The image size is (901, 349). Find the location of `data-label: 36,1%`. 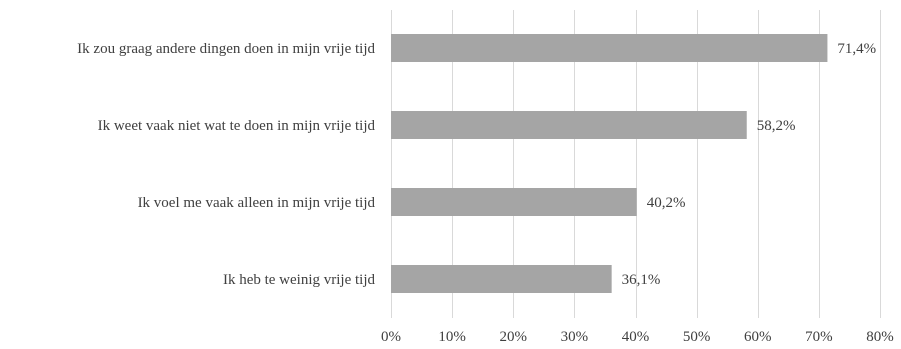

data-label: 36,1% is located at coordinates (641, 280).